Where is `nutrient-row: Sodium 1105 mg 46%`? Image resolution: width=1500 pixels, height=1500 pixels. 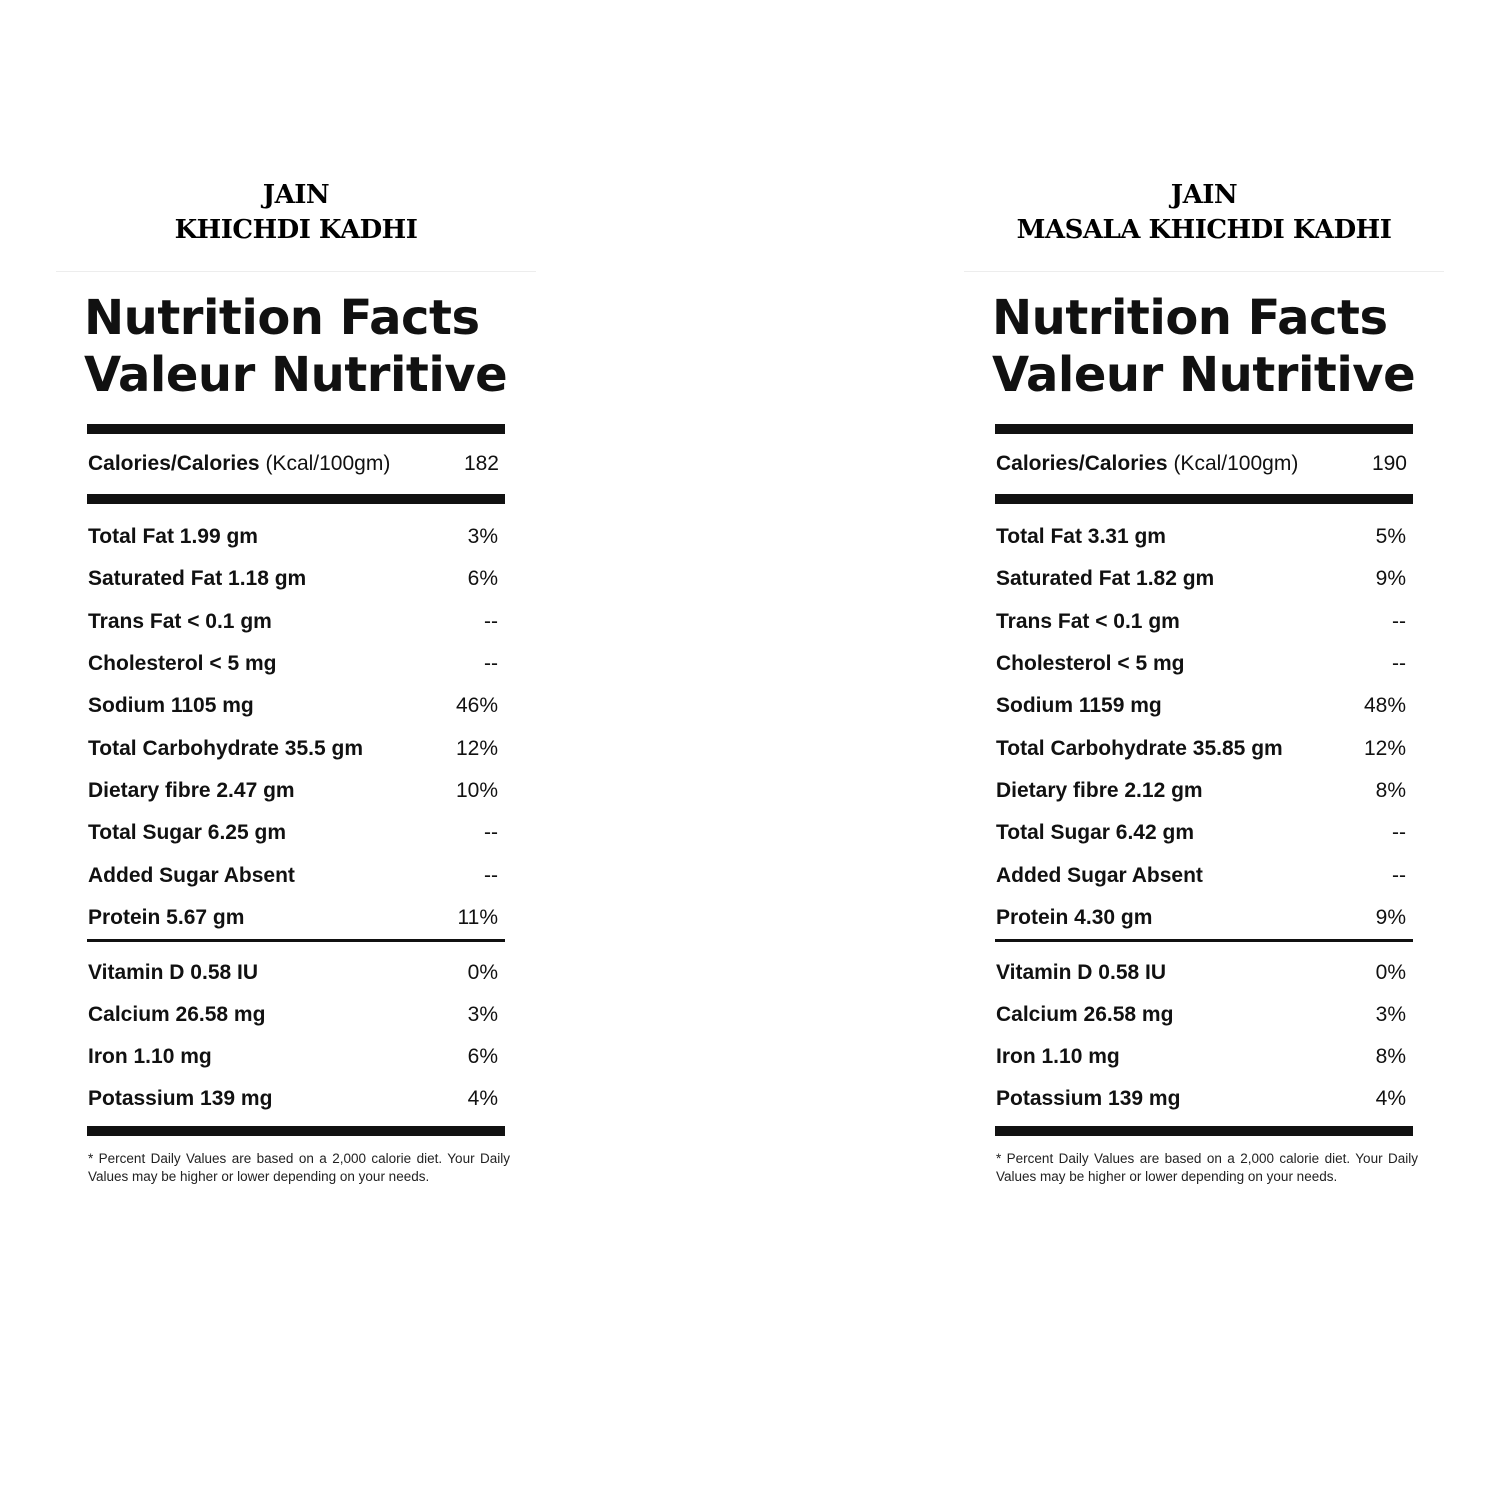 nutrient-row: Sodium 1105 mg 46% is located at coordinates (293, 706).